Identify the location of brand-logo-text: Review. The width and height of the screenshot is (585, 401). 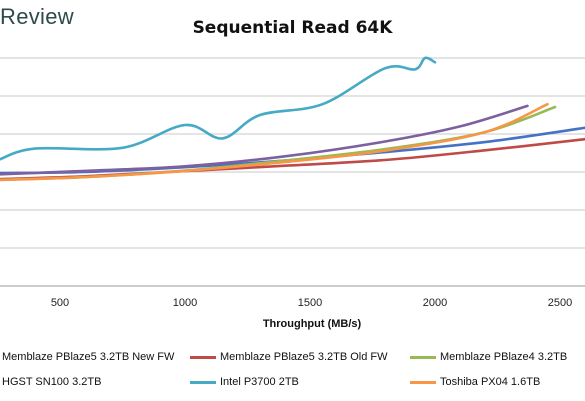
(37, 16).